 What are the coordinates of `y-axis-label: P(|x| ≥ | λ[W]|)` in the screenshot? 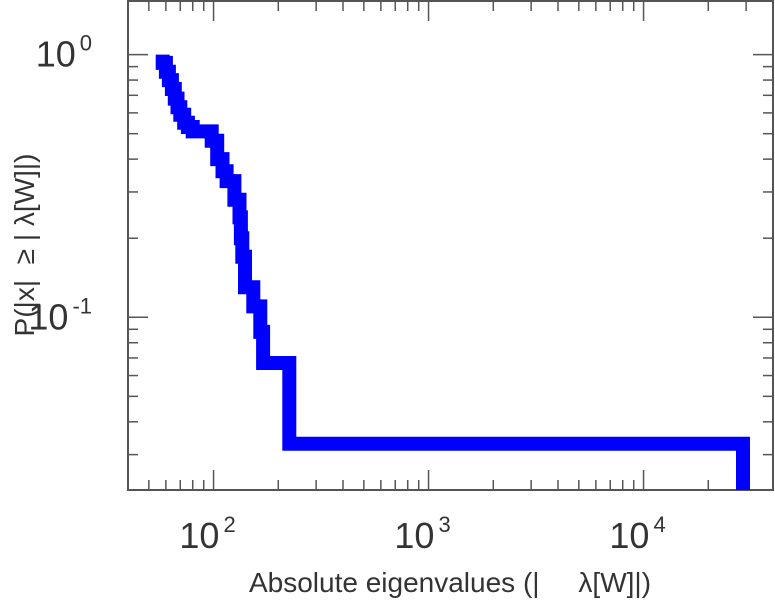 It's located at (24, 245).